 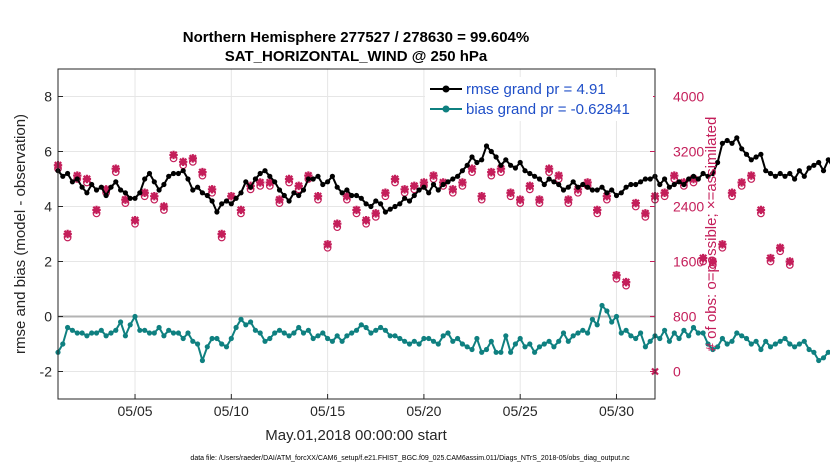 I want to click on y-axis-right: 0 800 1600 2400 3200 4000, so click(x=677, y=234).